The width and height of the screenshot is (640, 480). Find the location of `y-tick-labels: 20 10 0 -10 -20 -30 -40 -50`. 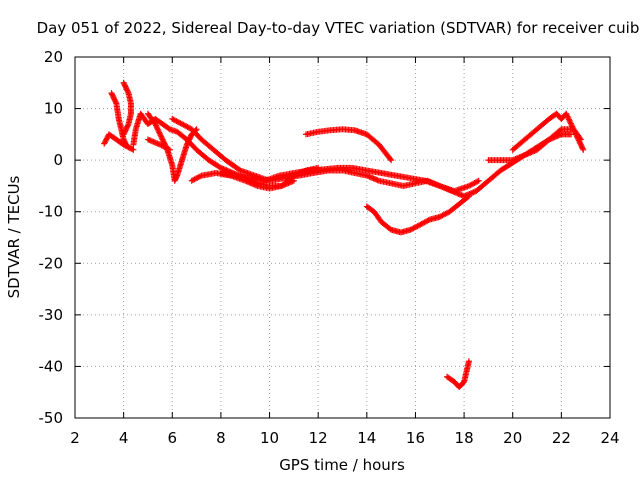

y-tick-labels: 20 10 0 -10 -20 -30 -40 -50 is located at coordinates (51, 237).